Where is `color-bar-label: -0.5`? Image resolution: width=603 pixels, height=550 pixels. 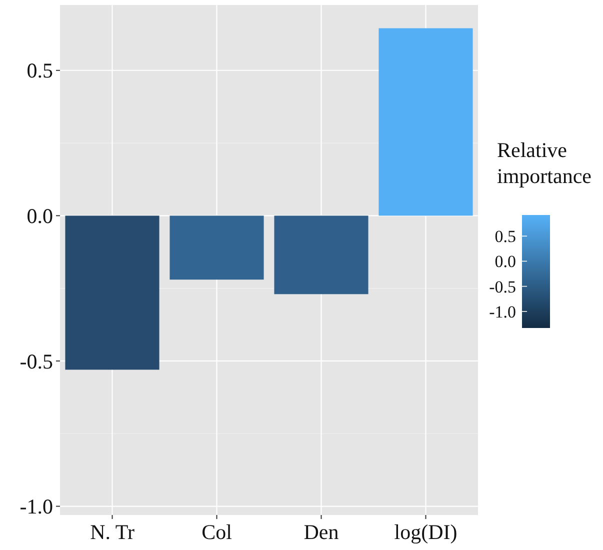
color-bar-label: -0.5 is located at coordinates (502, 286).